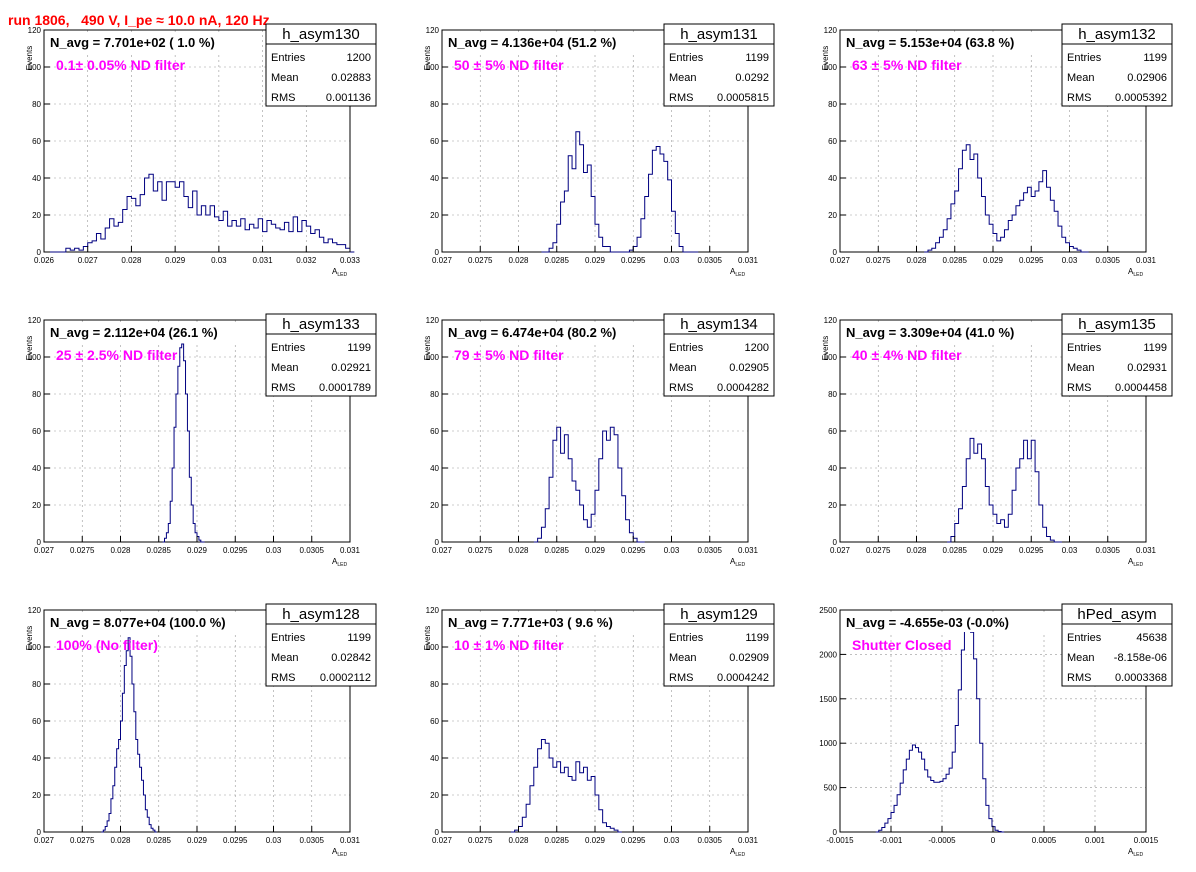  I want to click on figure-title: run 1806, 490 V, I_pe ≈ 10.0 nA, 120 Hz, so click(139, 20).